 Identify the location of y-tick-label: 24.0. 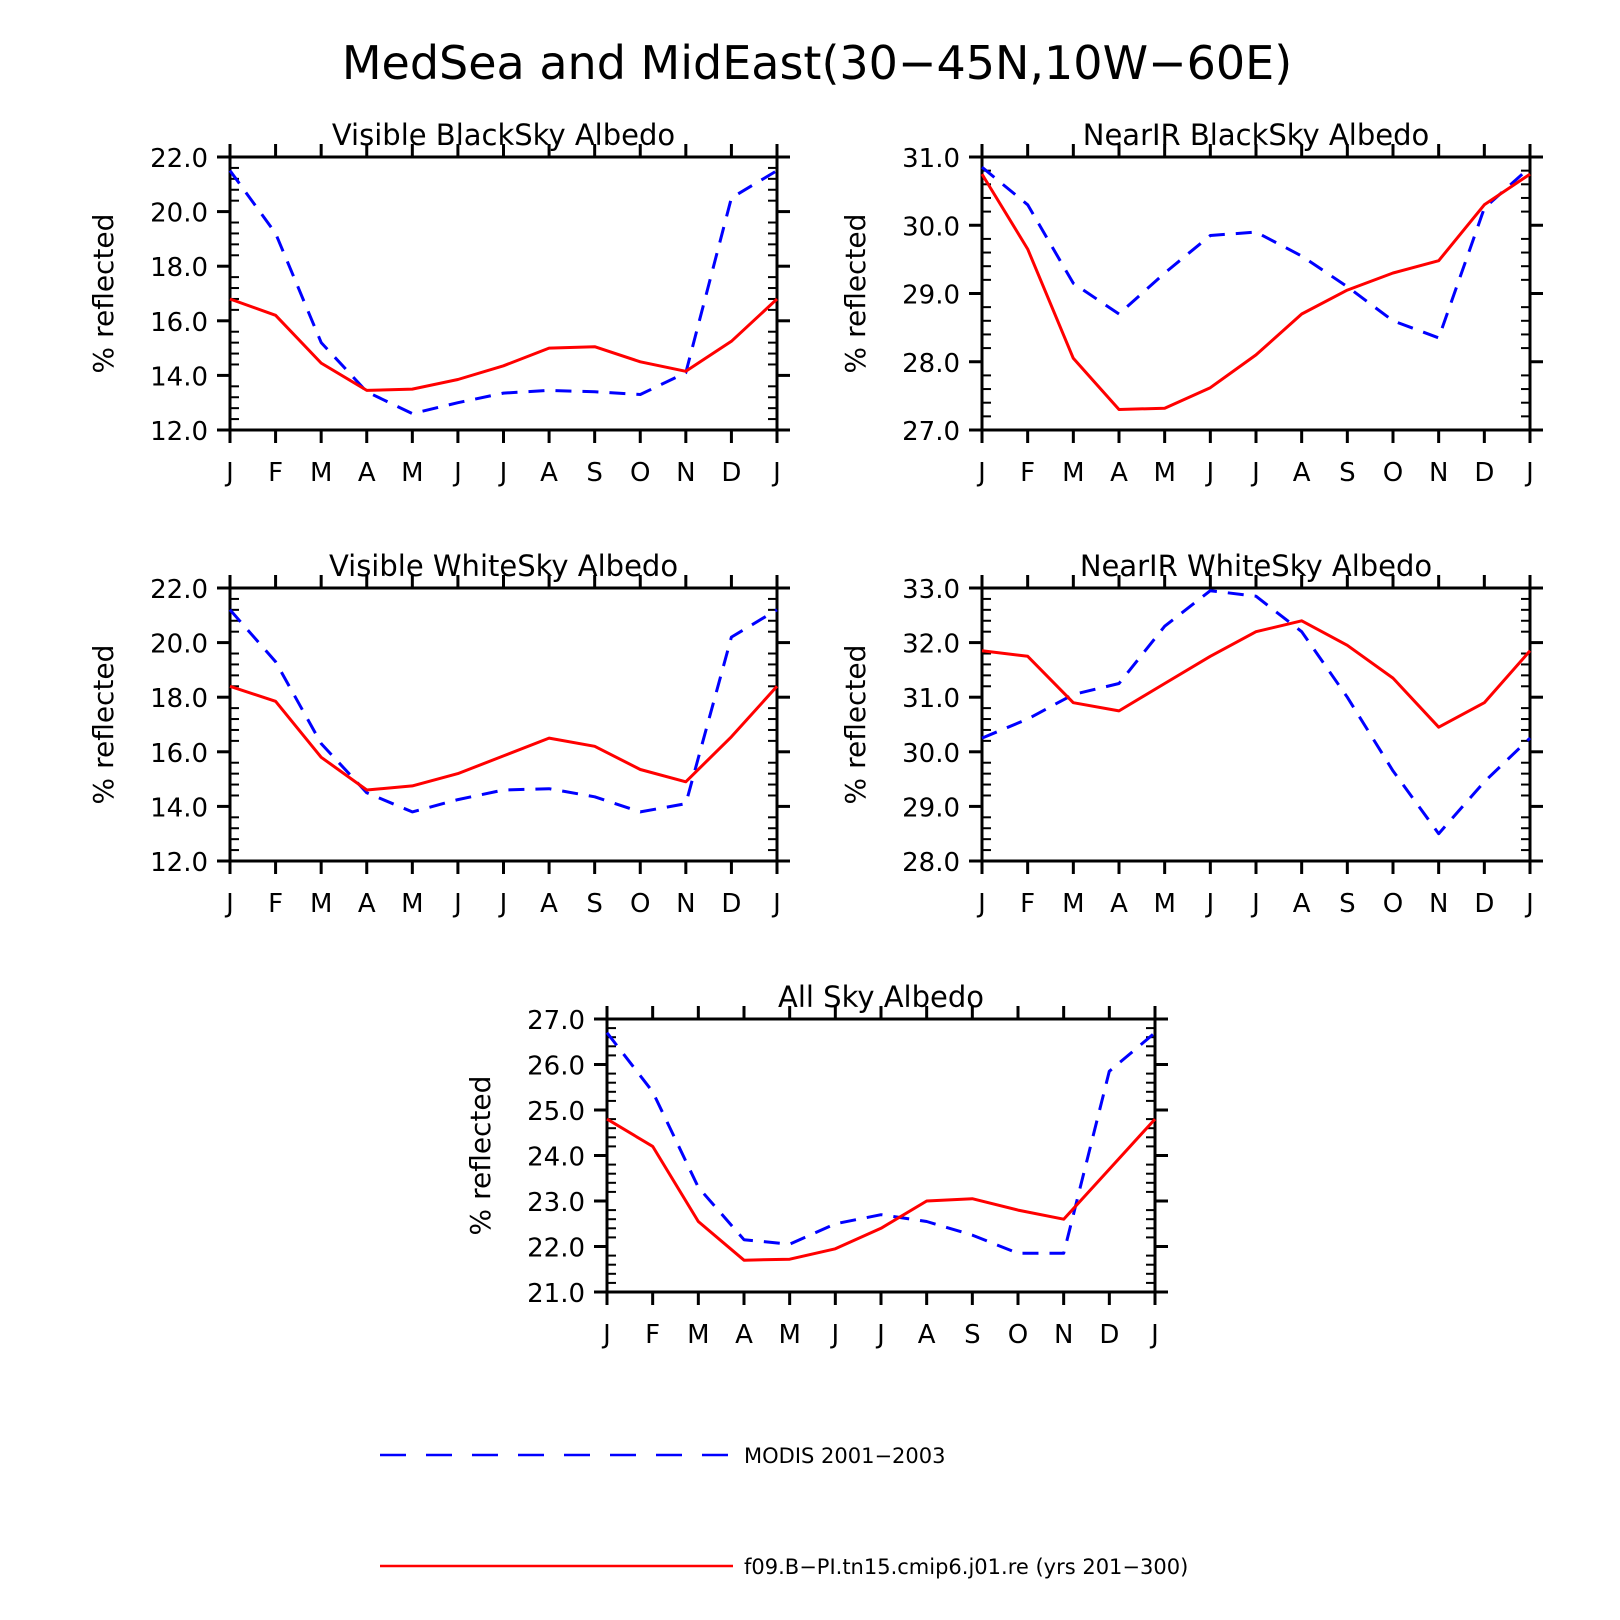
(556, 1158).